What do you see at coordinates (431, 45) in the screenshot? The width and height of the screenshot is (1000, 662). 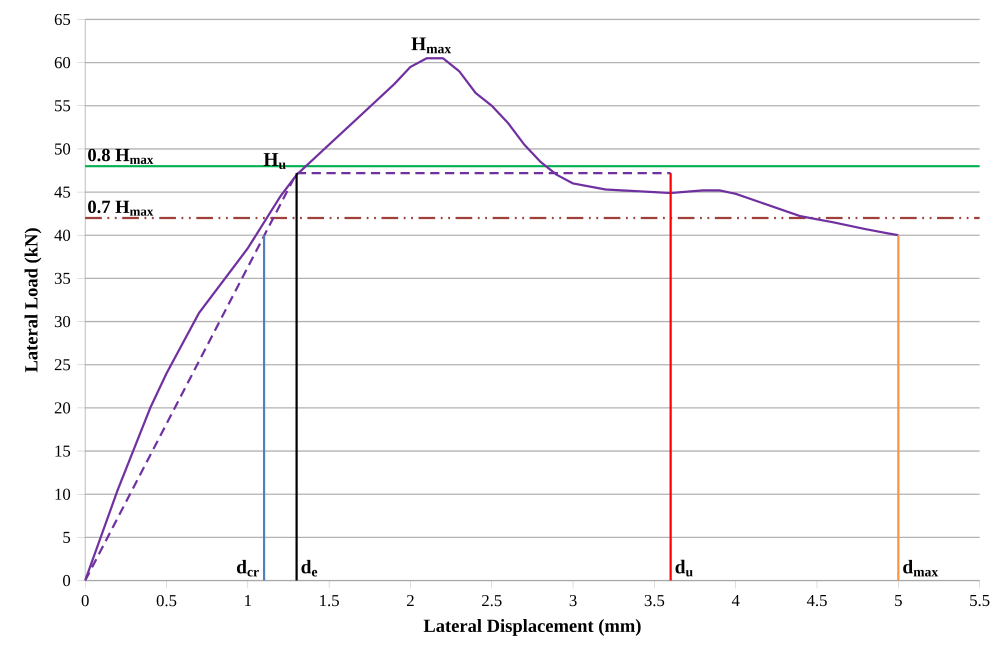 I see `annotation: H$_{max}$` at bounding box center [431, 45].